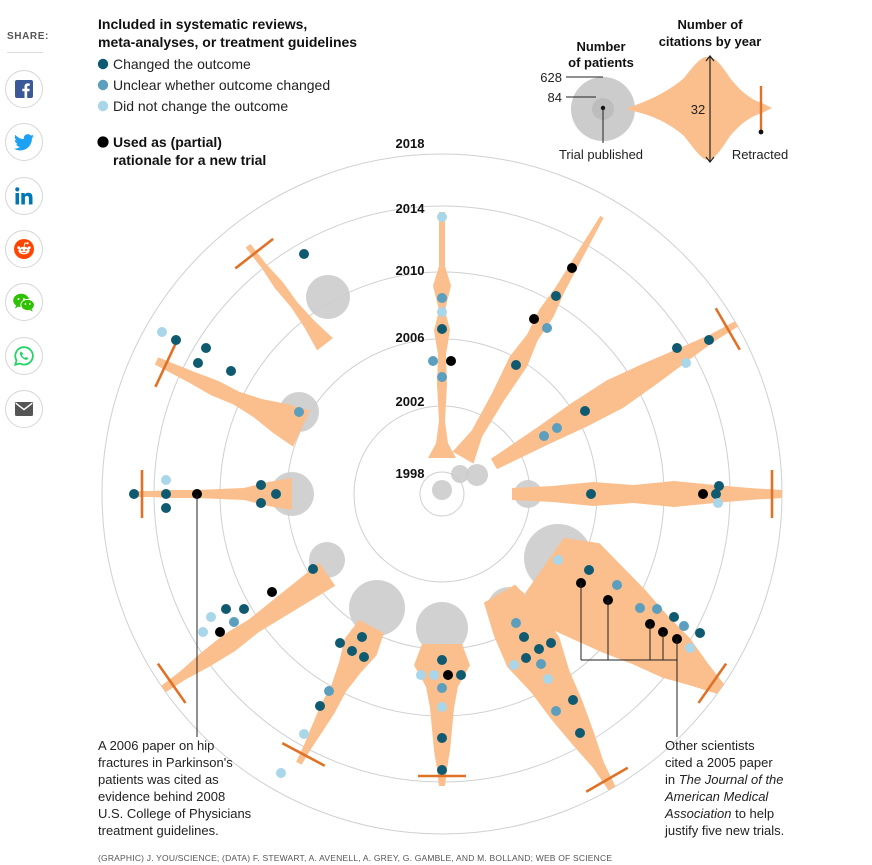 The image size is (872, 865). Describe the element at coordinates (410, 337) in the screenshot. I see `year-label-2006: 2006` at that location.